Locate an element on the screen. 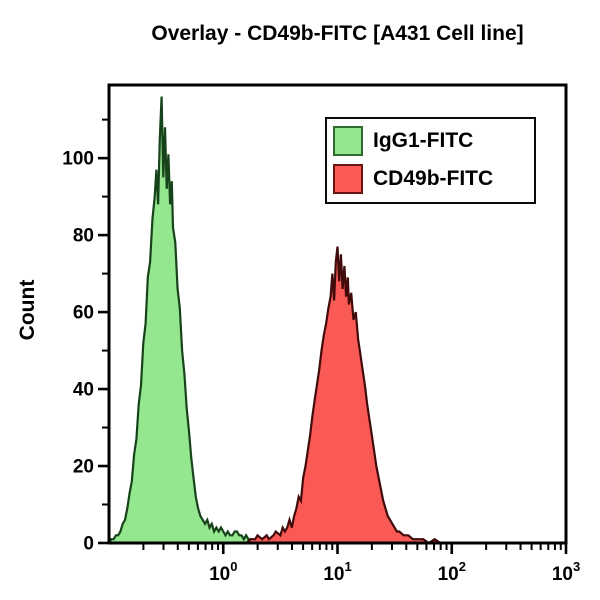  legend-item-igg1: IgG1-FITC is located at coordinates (431, 141).